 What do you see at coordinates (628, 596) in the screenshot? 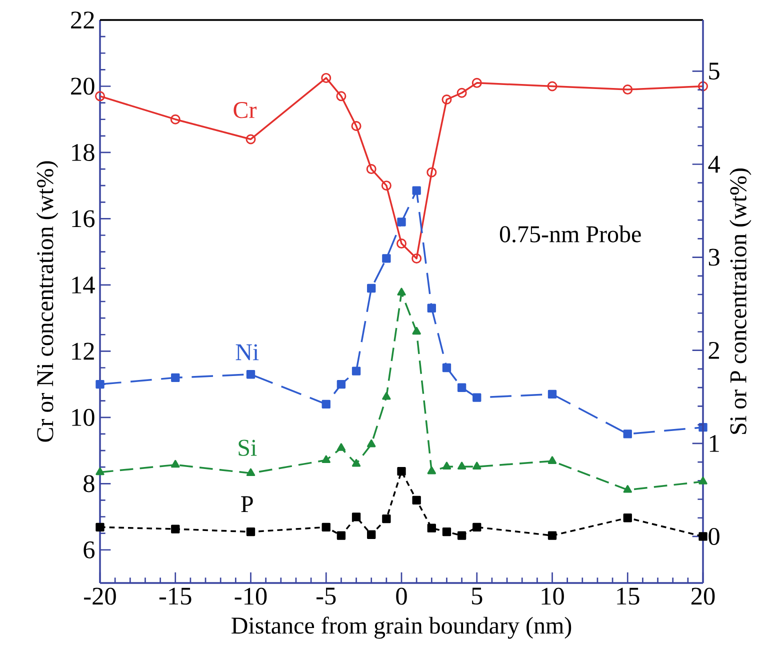
I see `x-tick-label: 15` at bounding box center [628, 596].